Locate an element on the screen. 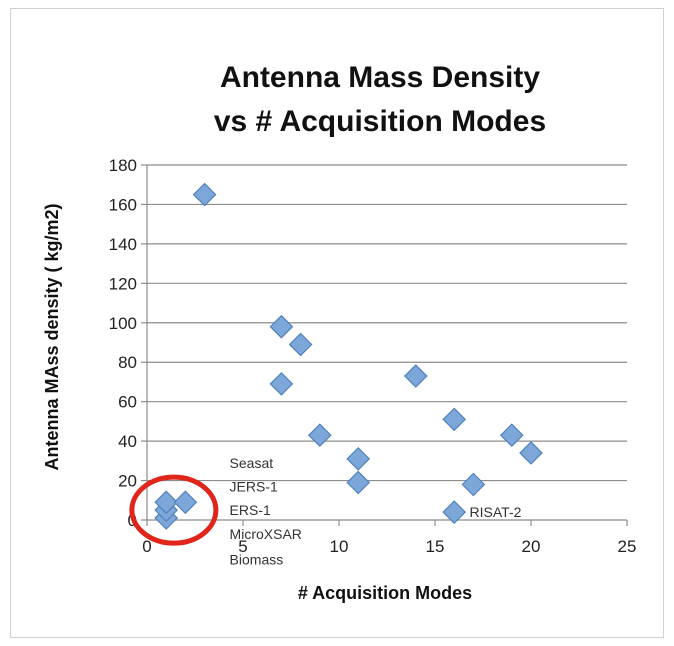 This screenshot has width=674, height=646. y-tick-label: 160 is located at coordinates (123, 204).